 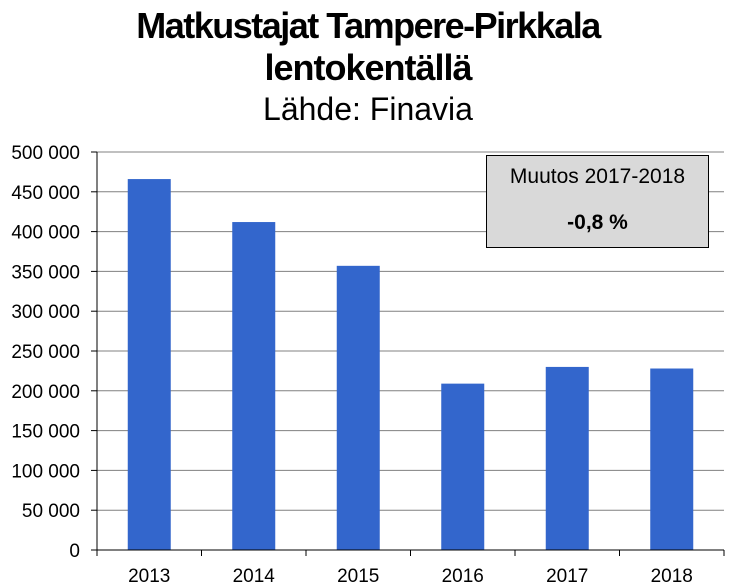 I want to click on chart-subtitle: Lähde: Finavia, so click(x=368, y=109).